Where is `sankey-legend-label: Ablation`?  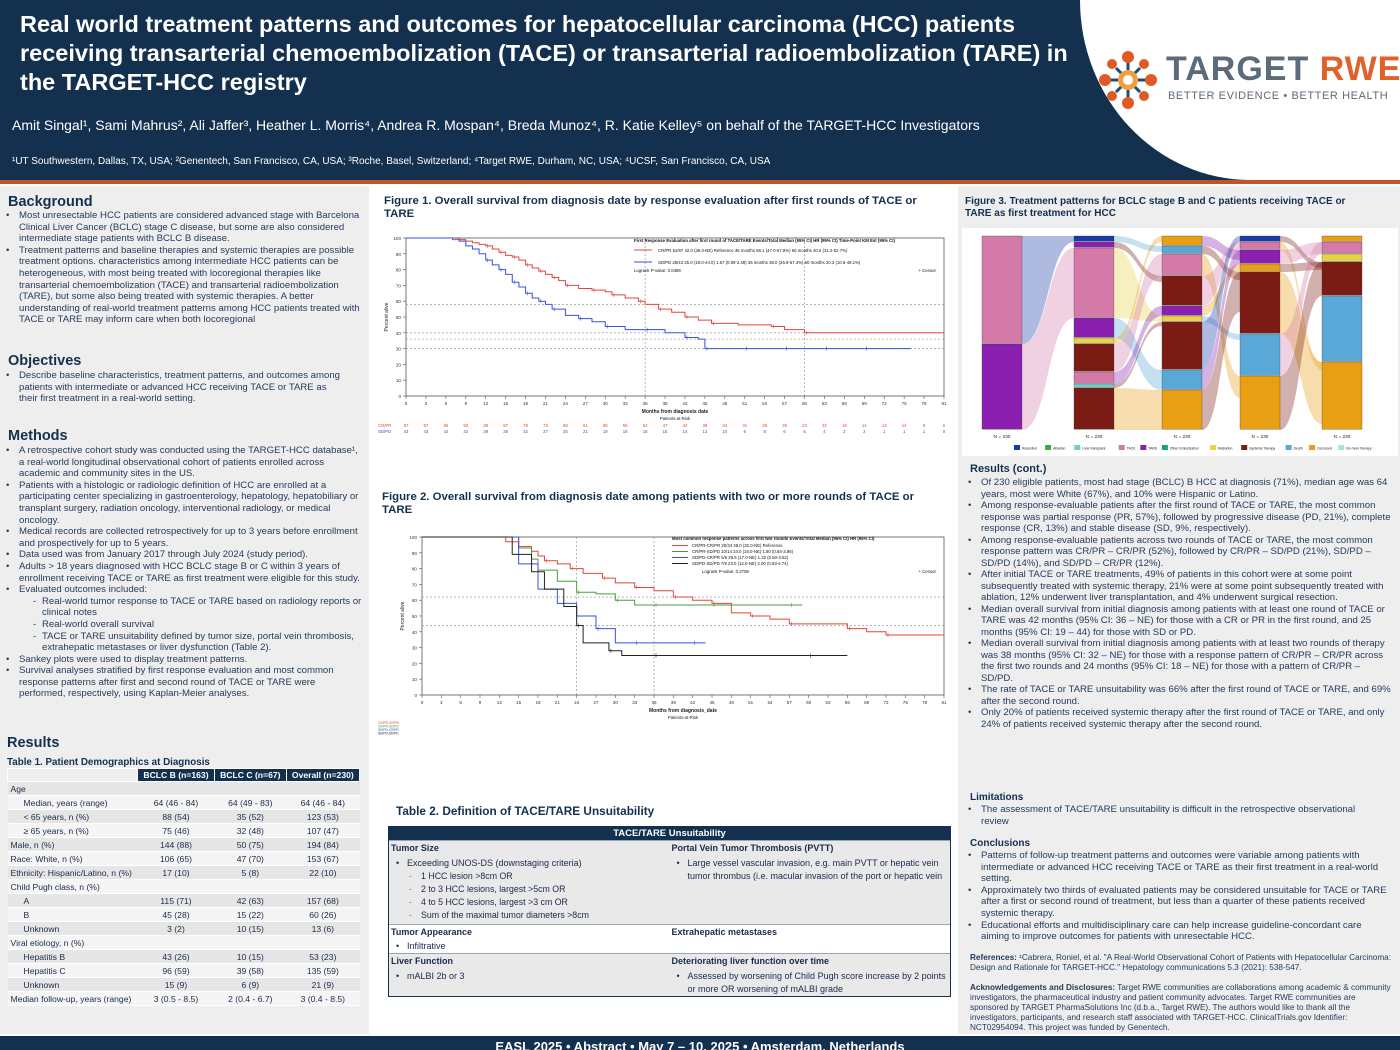
sankey-legend-label: Ablation is located at coordinates (1059, 449).